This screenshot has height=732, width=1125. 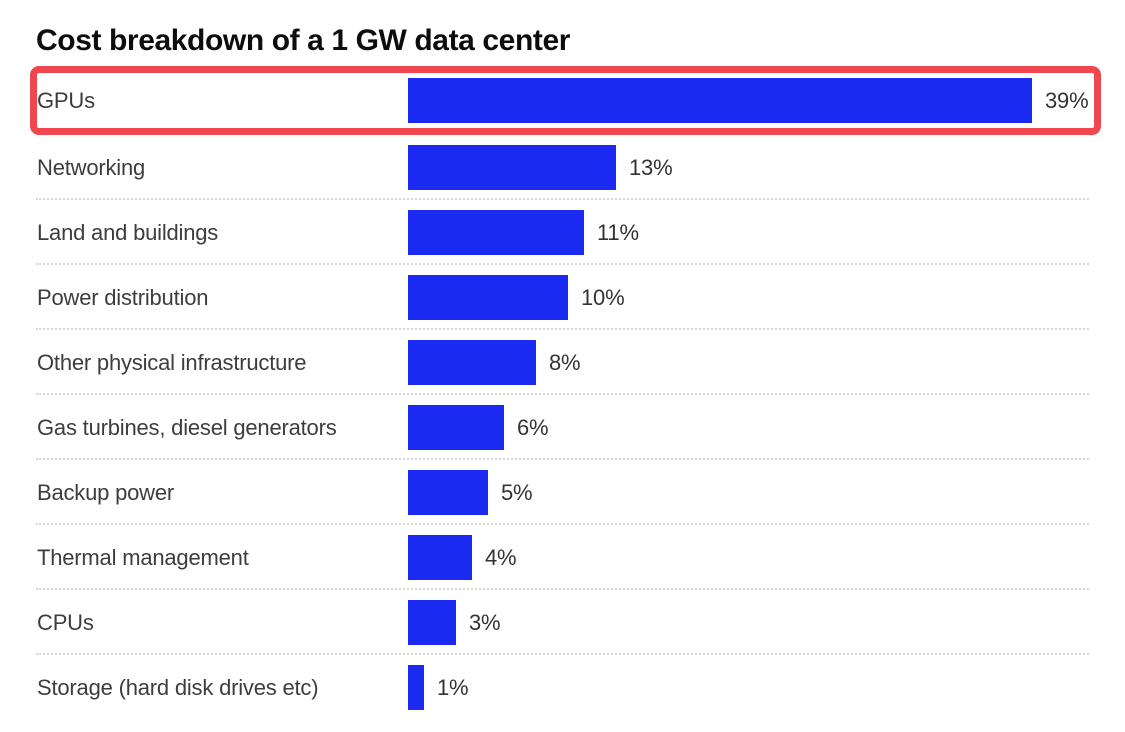 What do you see at coordinates (517, 492) in the screenshot?
I see `bar-value: 5%` at bounding box center [517, 492].